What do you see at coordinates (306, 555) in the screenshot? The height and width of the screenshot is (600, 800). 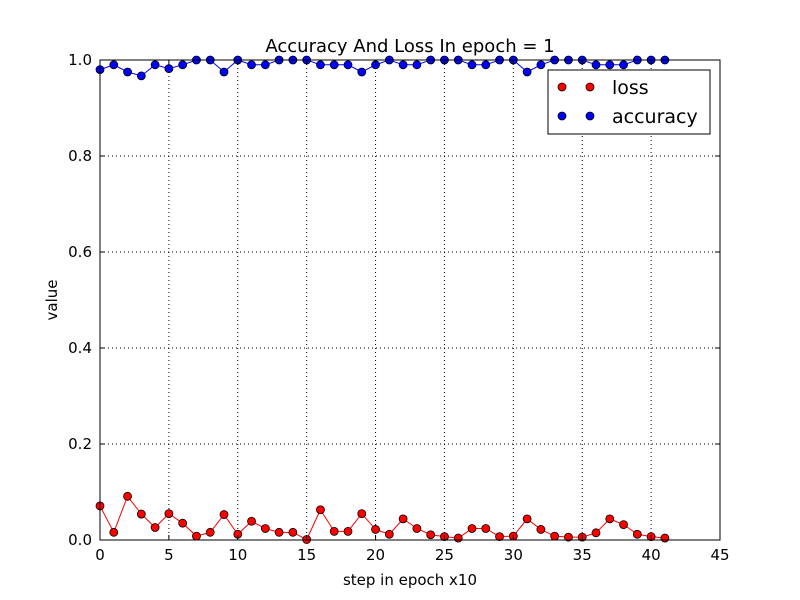 I see `x-tick-label: 15` at bounding box center [306, 555].